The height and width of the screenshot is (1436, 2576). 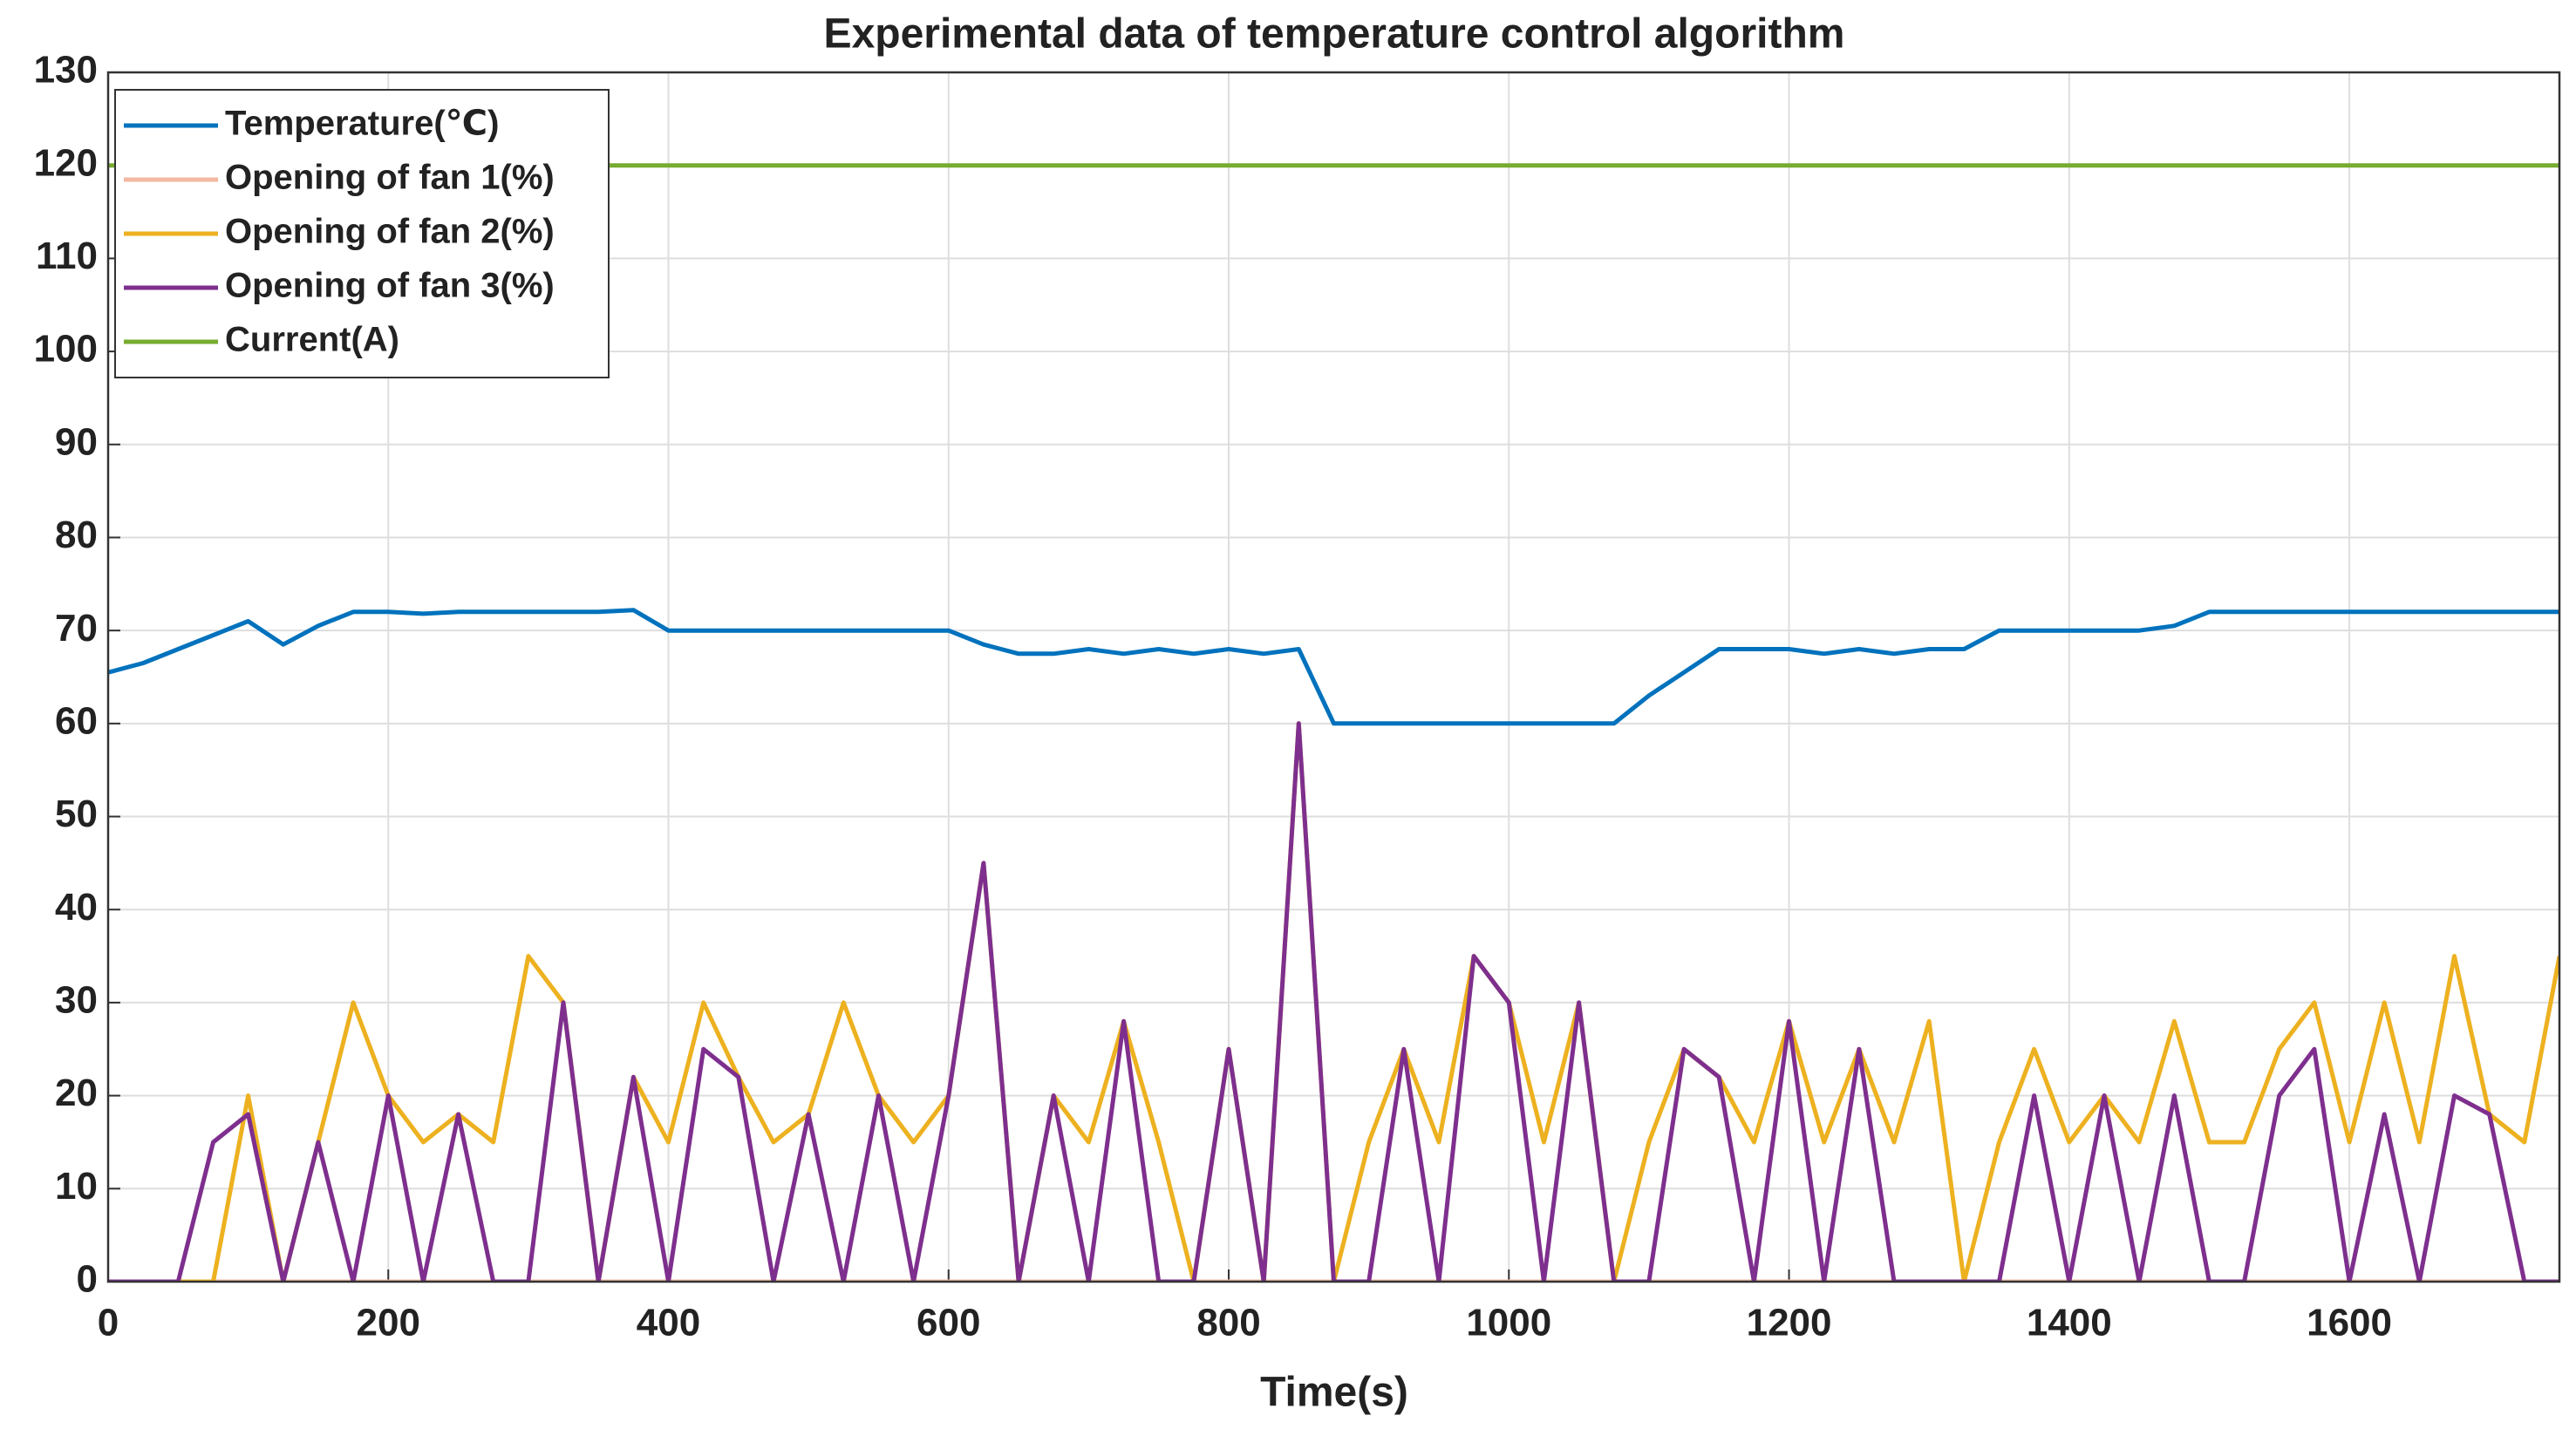 I want to click on y-tick-label: 90, so click(x=76, y=441).